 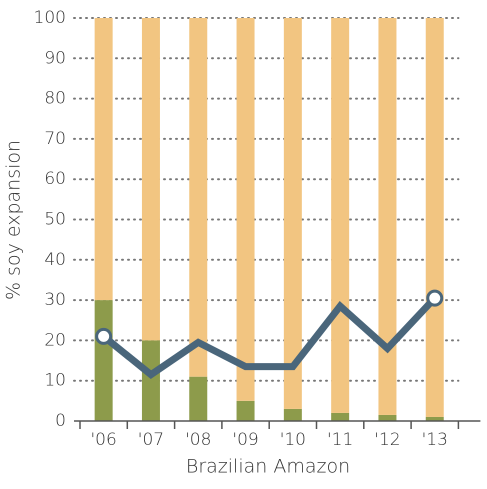 I want to click on x-axis-label: Brazilian Amazon, so click(x=268, y=467).